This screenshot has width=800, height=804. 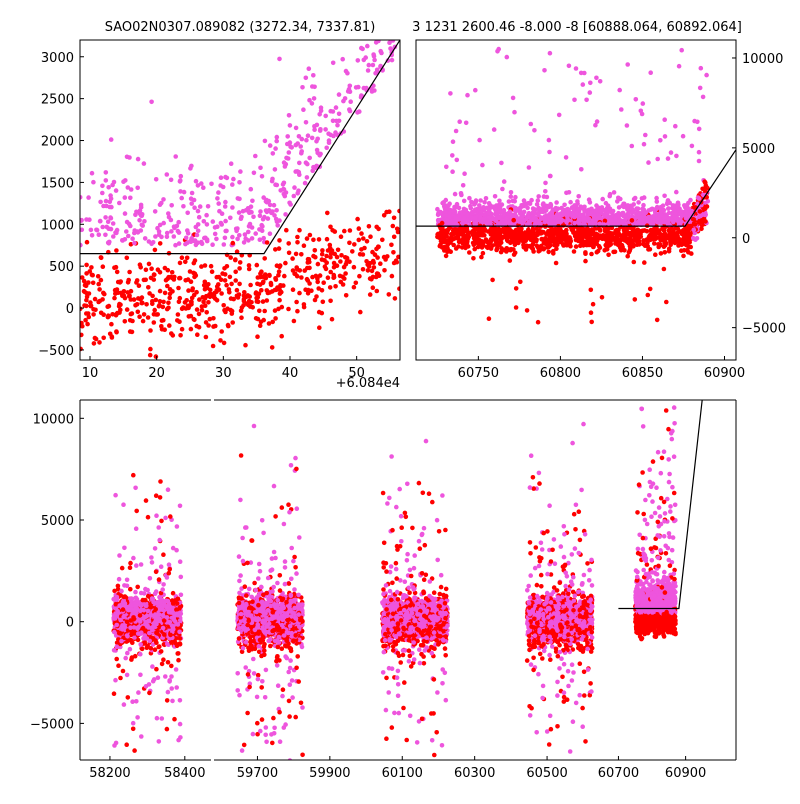 I want to click on y-tick-label: 2000, so click(x=57, y=142).